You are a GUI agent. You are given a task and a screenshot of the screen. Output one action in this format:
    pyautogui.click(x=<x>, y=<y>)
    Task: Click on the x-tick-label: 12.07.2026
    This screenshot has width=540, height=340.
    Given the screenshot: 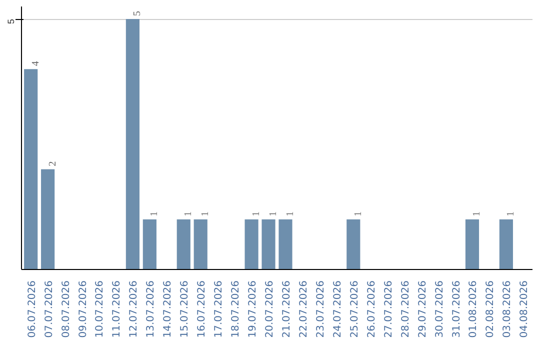 What is the action you would take?
    pyautogui.click(x=134, y=309)
    